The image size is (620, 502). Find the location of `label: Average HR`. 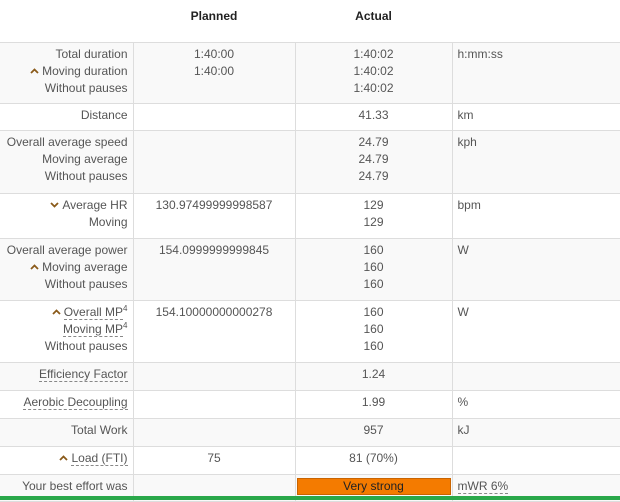

label: Average HR is located at coordinates (95, 205).